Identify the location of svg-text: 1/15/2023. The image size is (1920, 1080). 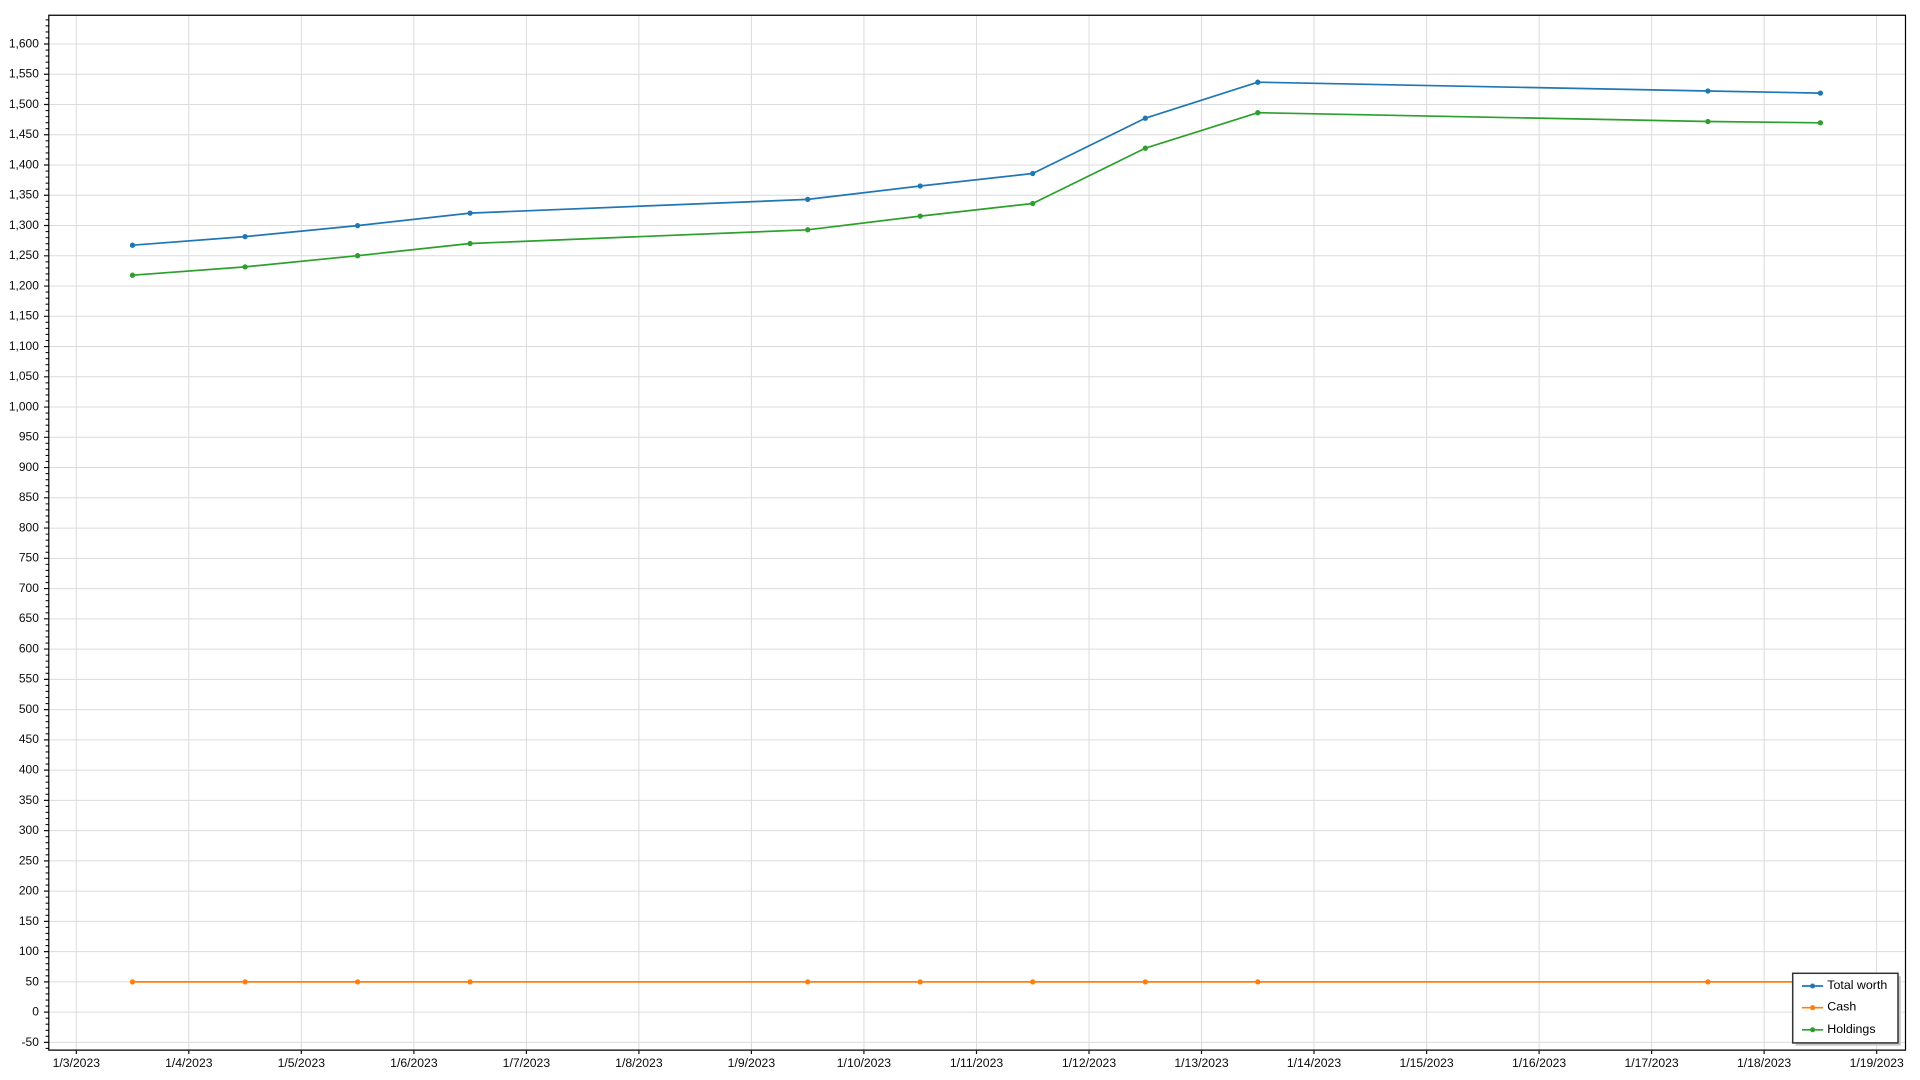
(1426, 1063).